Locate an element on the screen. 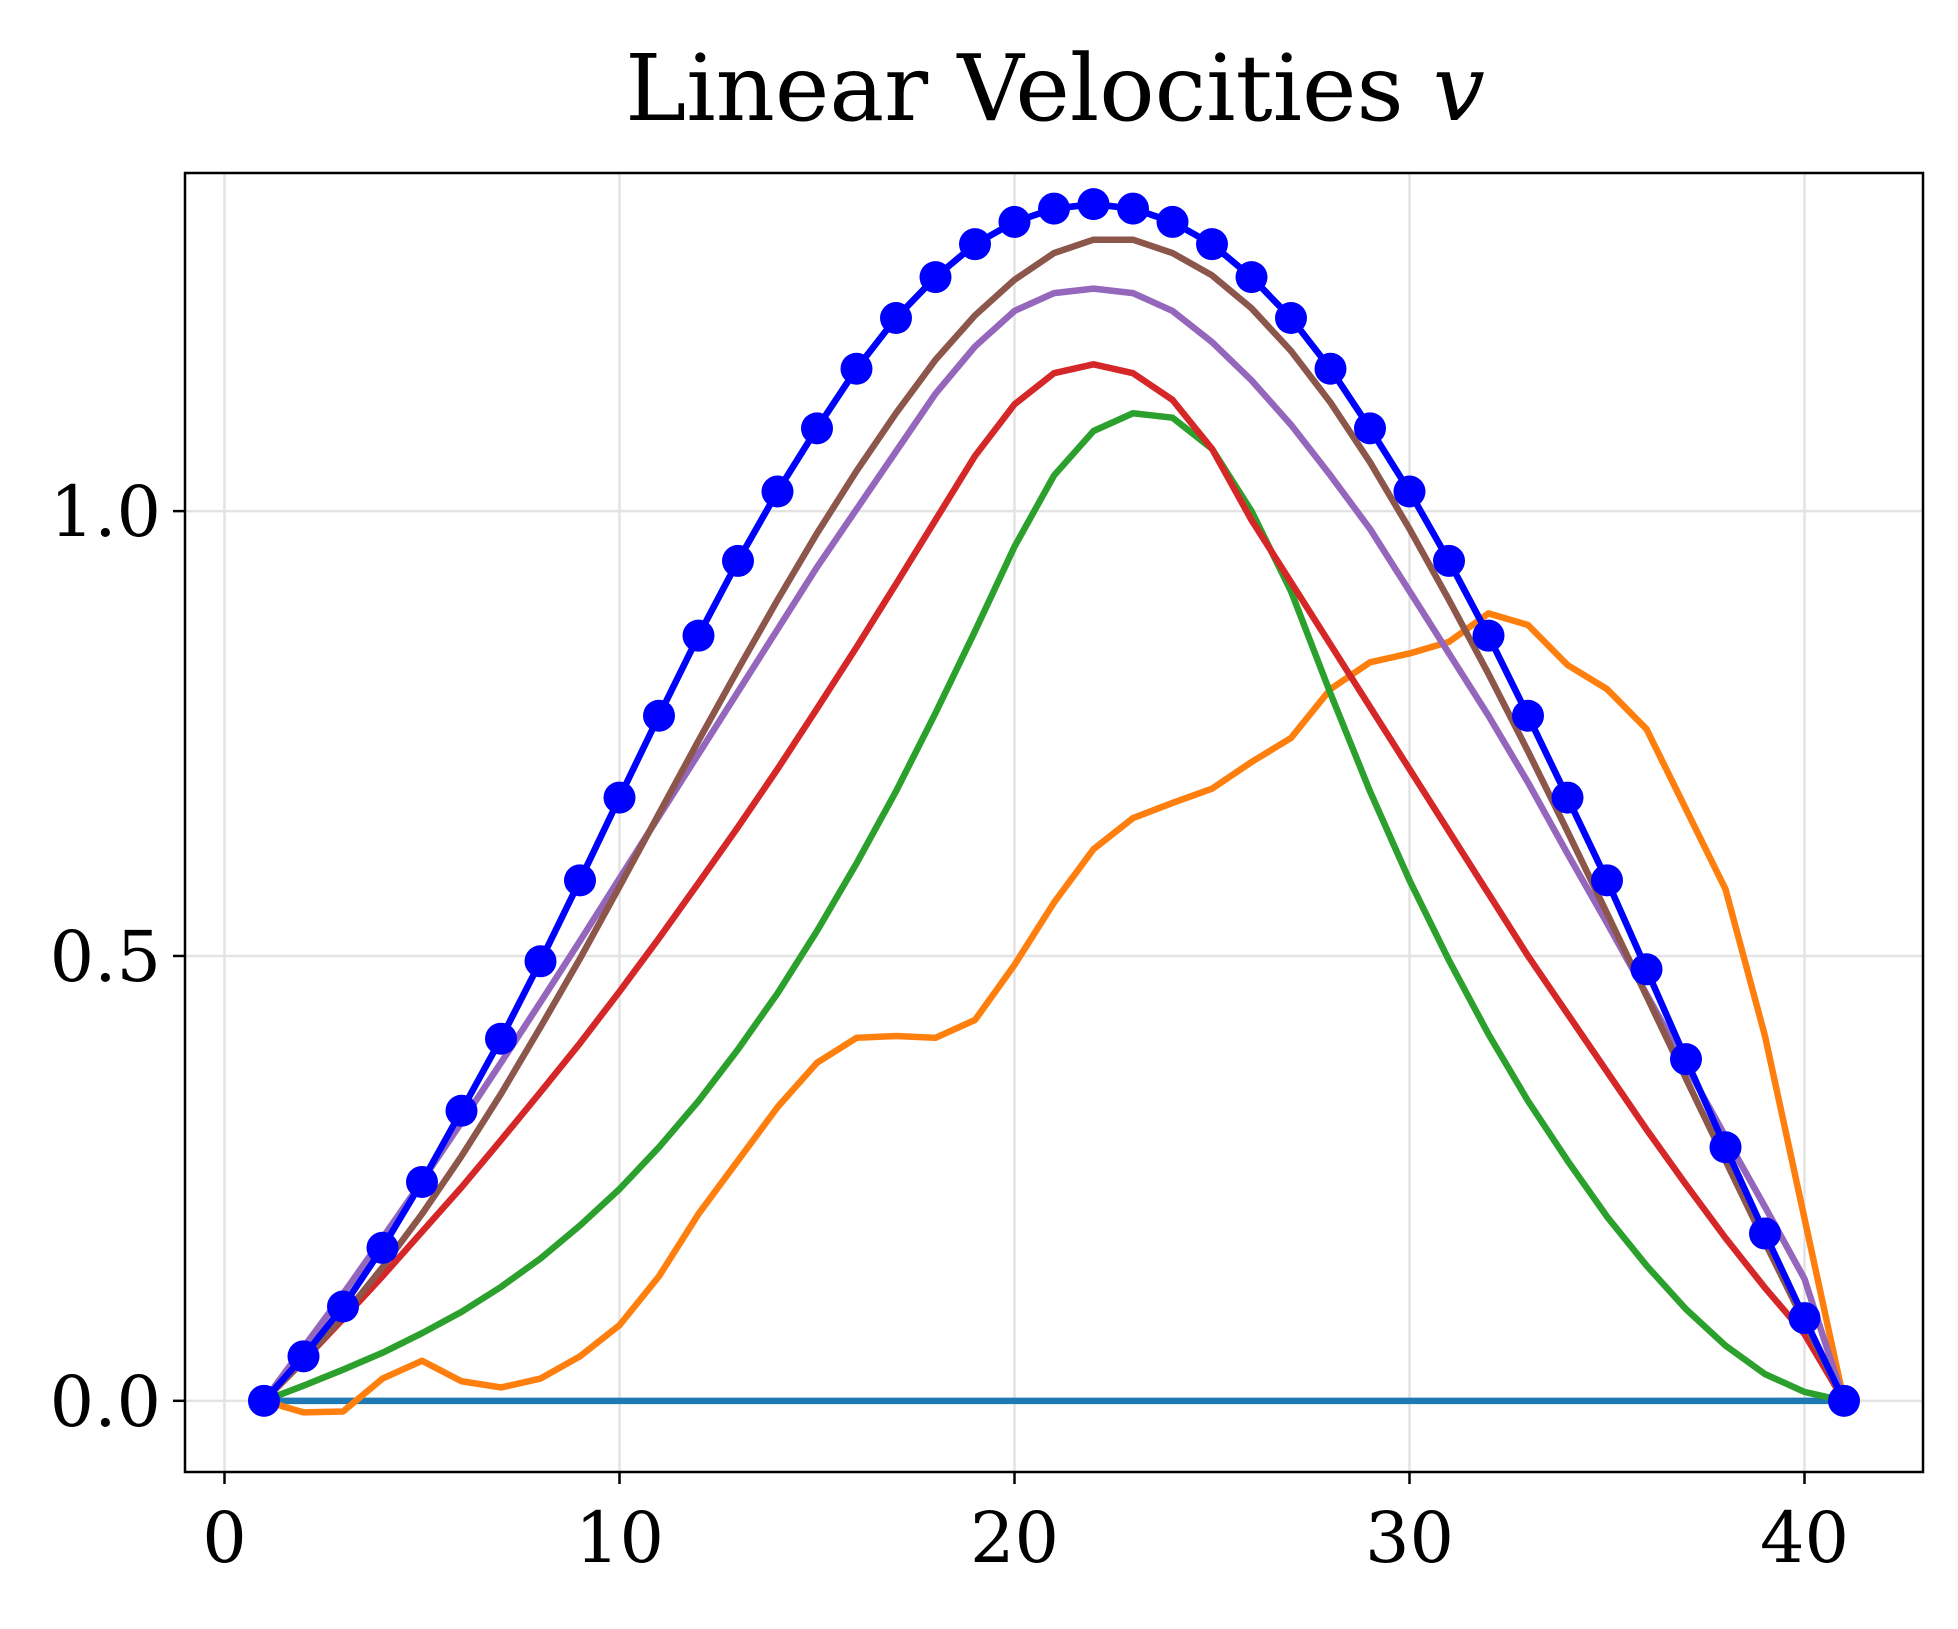 This screenshot has height=1629, width=1958. x-tick-label: 0 is located at coordinates (224, 1538).